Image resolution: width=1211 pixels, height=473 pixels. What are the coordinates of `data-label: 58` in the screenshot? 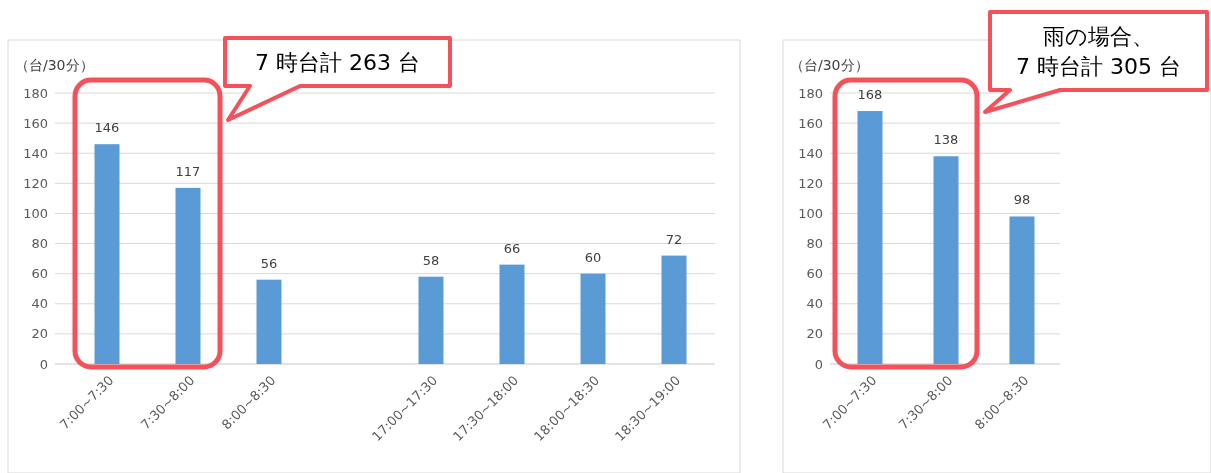 It's located at (431, 260).